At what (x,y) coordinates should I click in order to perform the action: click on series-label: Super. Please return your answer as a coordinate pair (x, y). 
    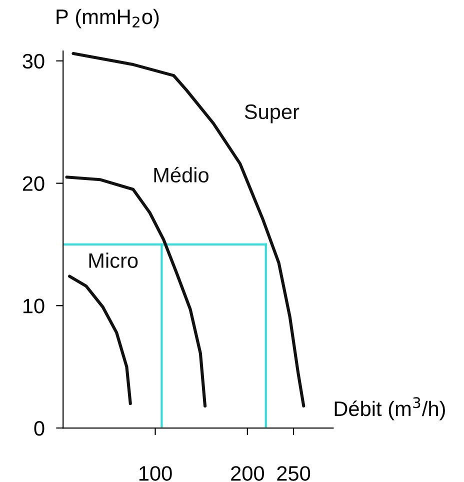
    Looking at the image, I should click on (272, 114).